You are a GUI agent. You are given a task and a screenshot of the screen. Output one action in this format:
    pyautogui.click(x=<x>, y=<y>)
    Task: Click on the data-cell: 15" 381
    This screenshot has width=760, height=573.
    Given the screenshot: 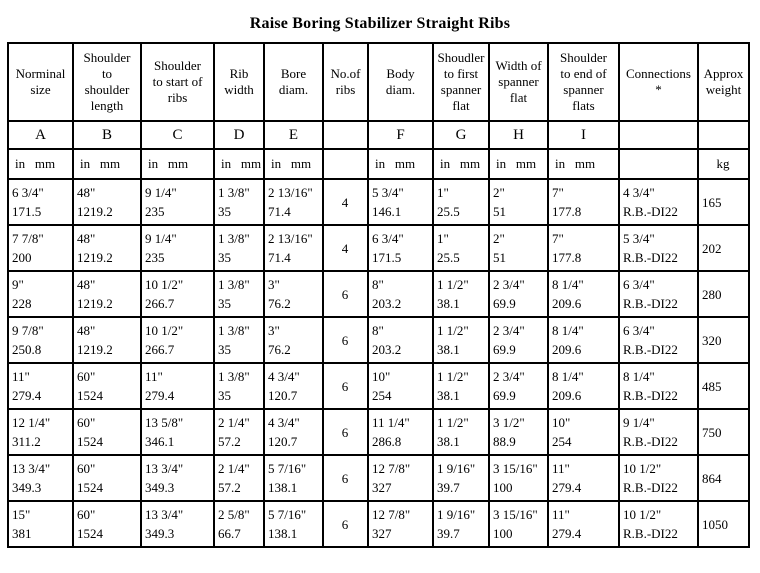 What is the action you would take?
    pyautogui.click(x=40, y=524)
    